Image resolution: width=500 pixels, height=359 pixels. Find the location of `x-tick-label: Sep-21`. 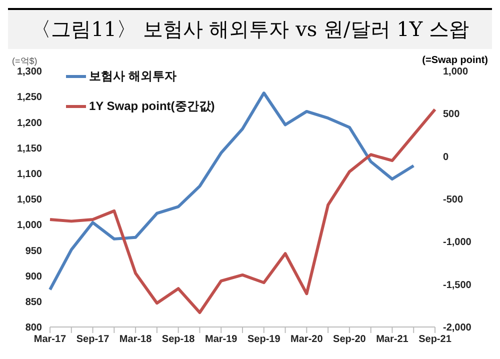

x-tick-label: Sep-21 is located at coordinates (435, 340).